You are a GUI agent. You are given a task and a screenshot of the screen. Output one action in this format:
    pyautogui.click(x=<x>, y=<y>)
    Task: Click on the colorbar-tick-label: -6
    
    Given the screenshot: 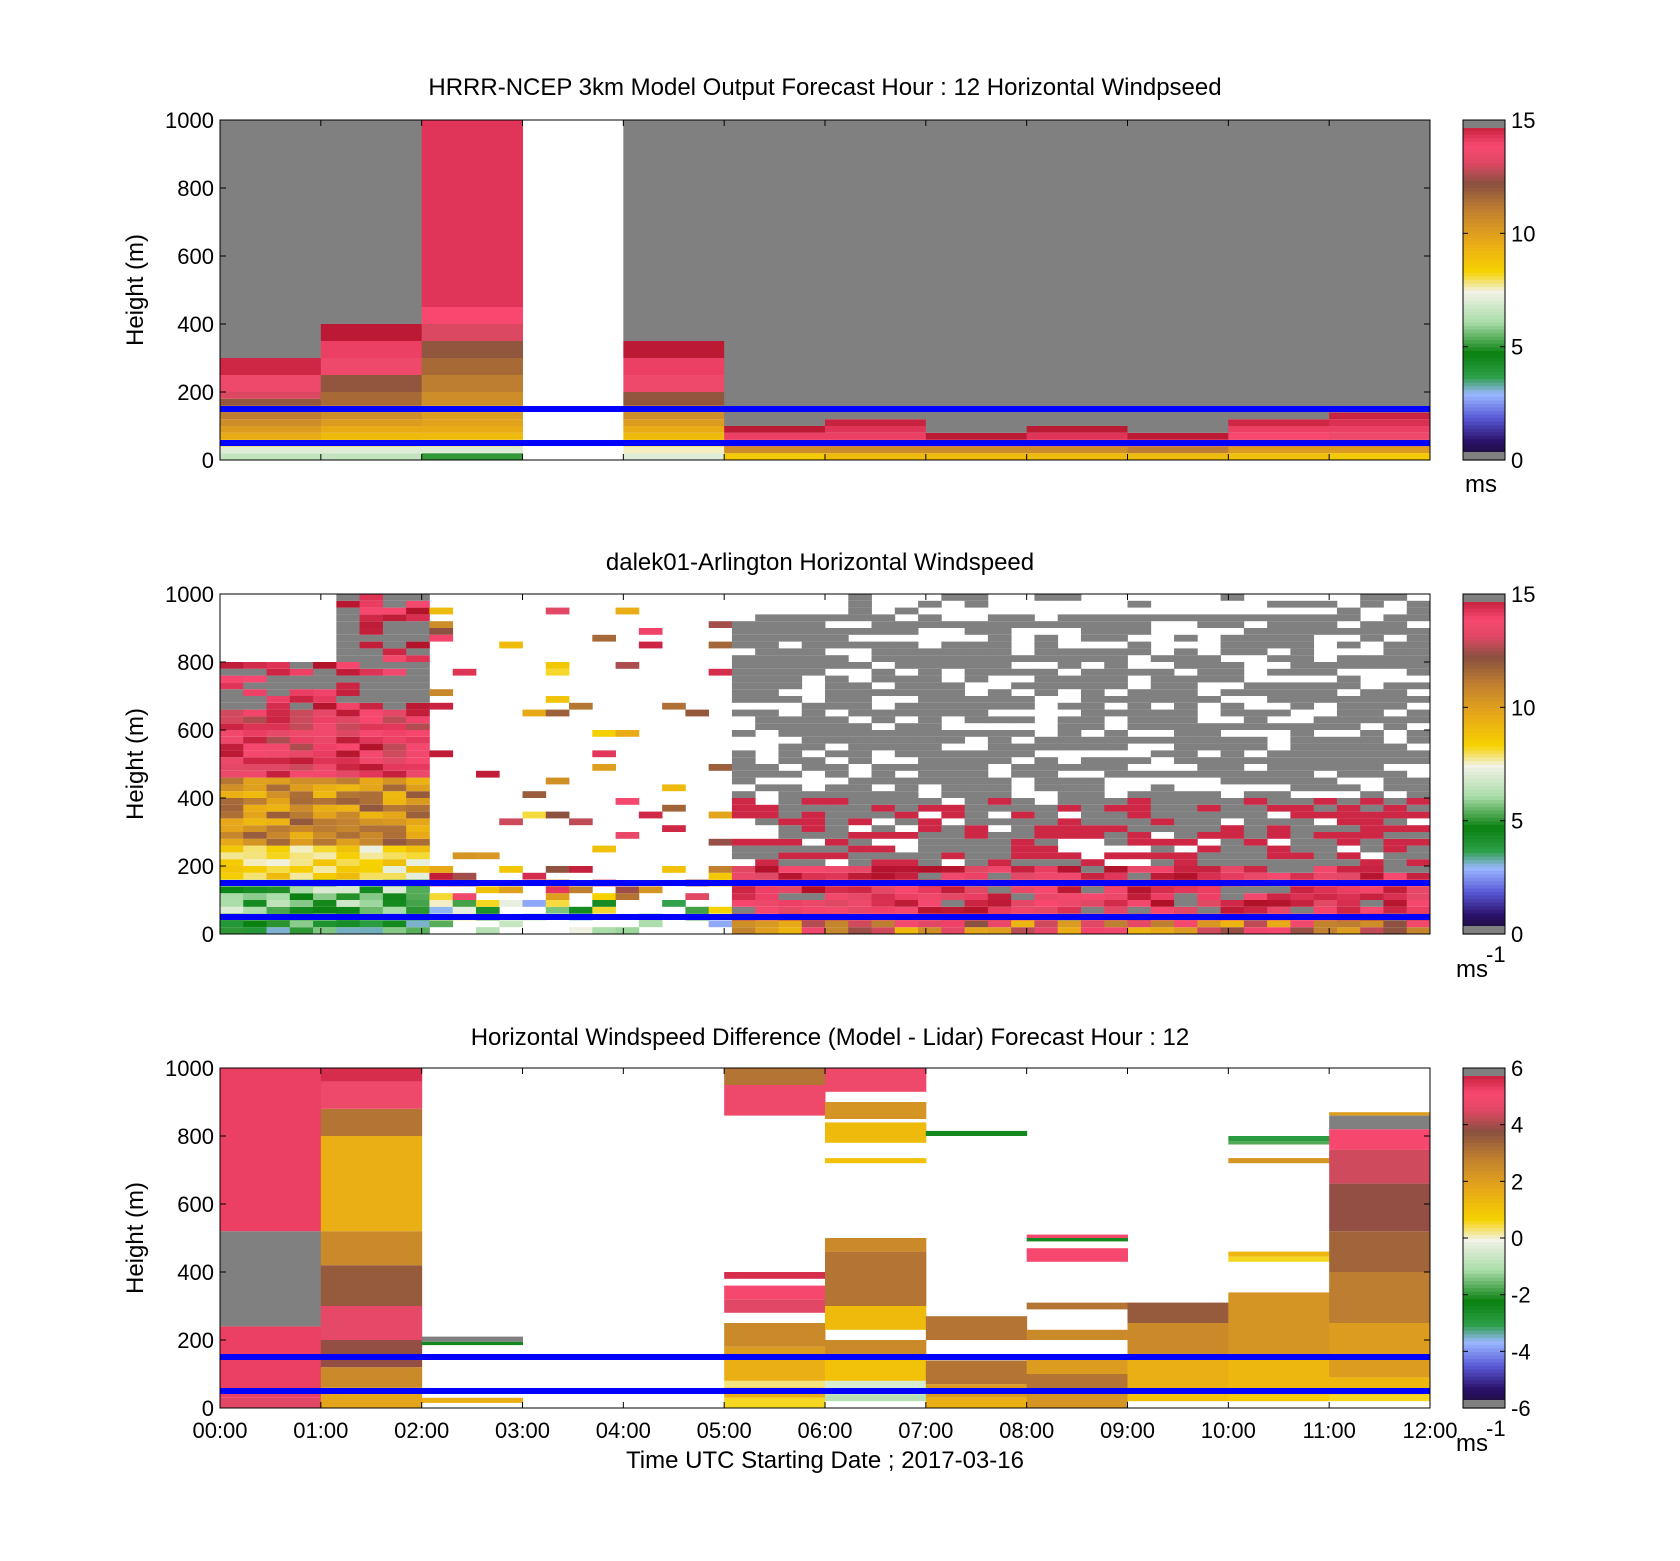 What is the action you would take?
    pyautogui.click(x=1521, y=1408)
    